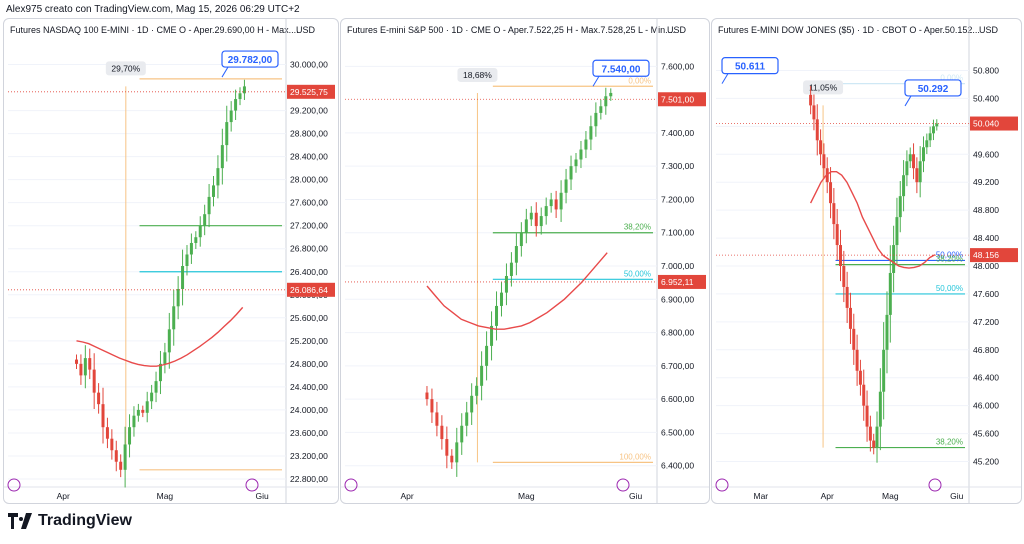 The height and width of the screenshot is (544, 1024). Describe the element at coordinates (725, 78) in the screenshot. I see `price-callout-2-pointer` at that location.